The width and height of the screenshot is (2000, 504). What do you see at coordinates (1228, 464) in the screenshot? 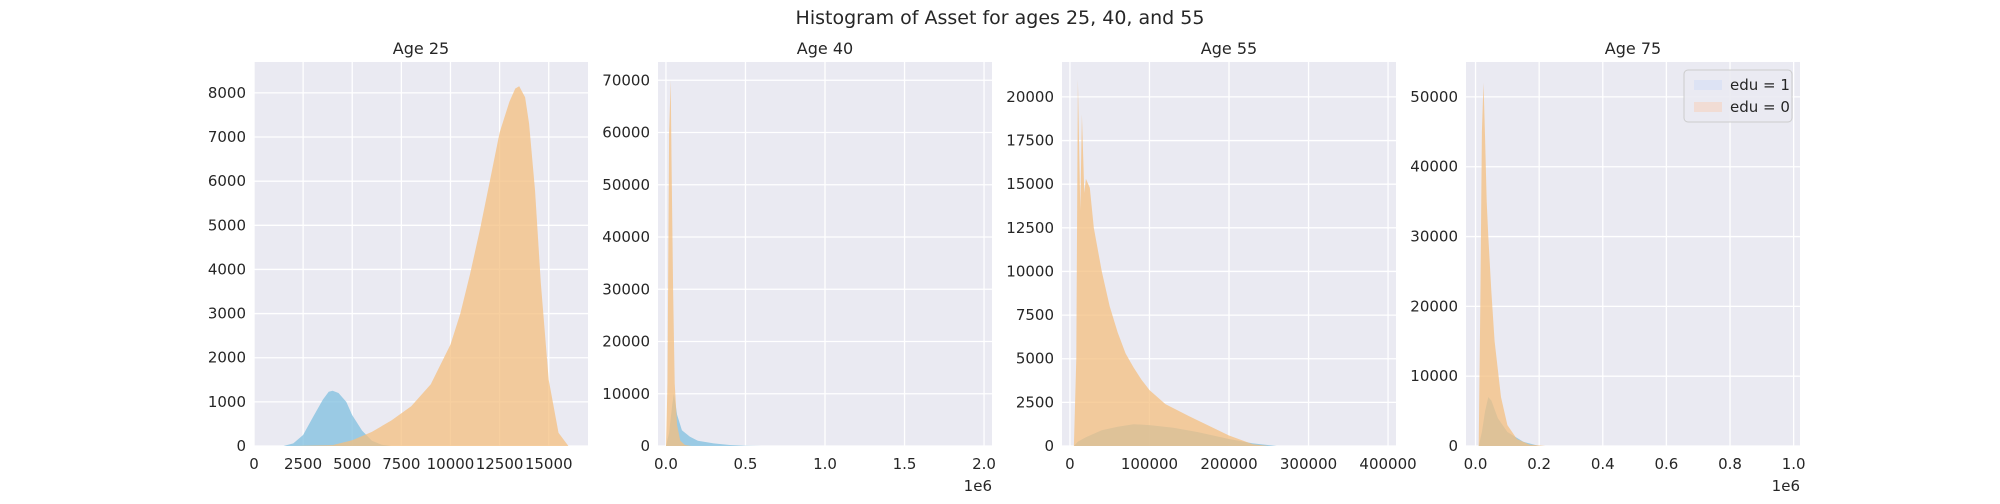
I see `x-tick-label: 200000` at bounding box center [1228, 464].